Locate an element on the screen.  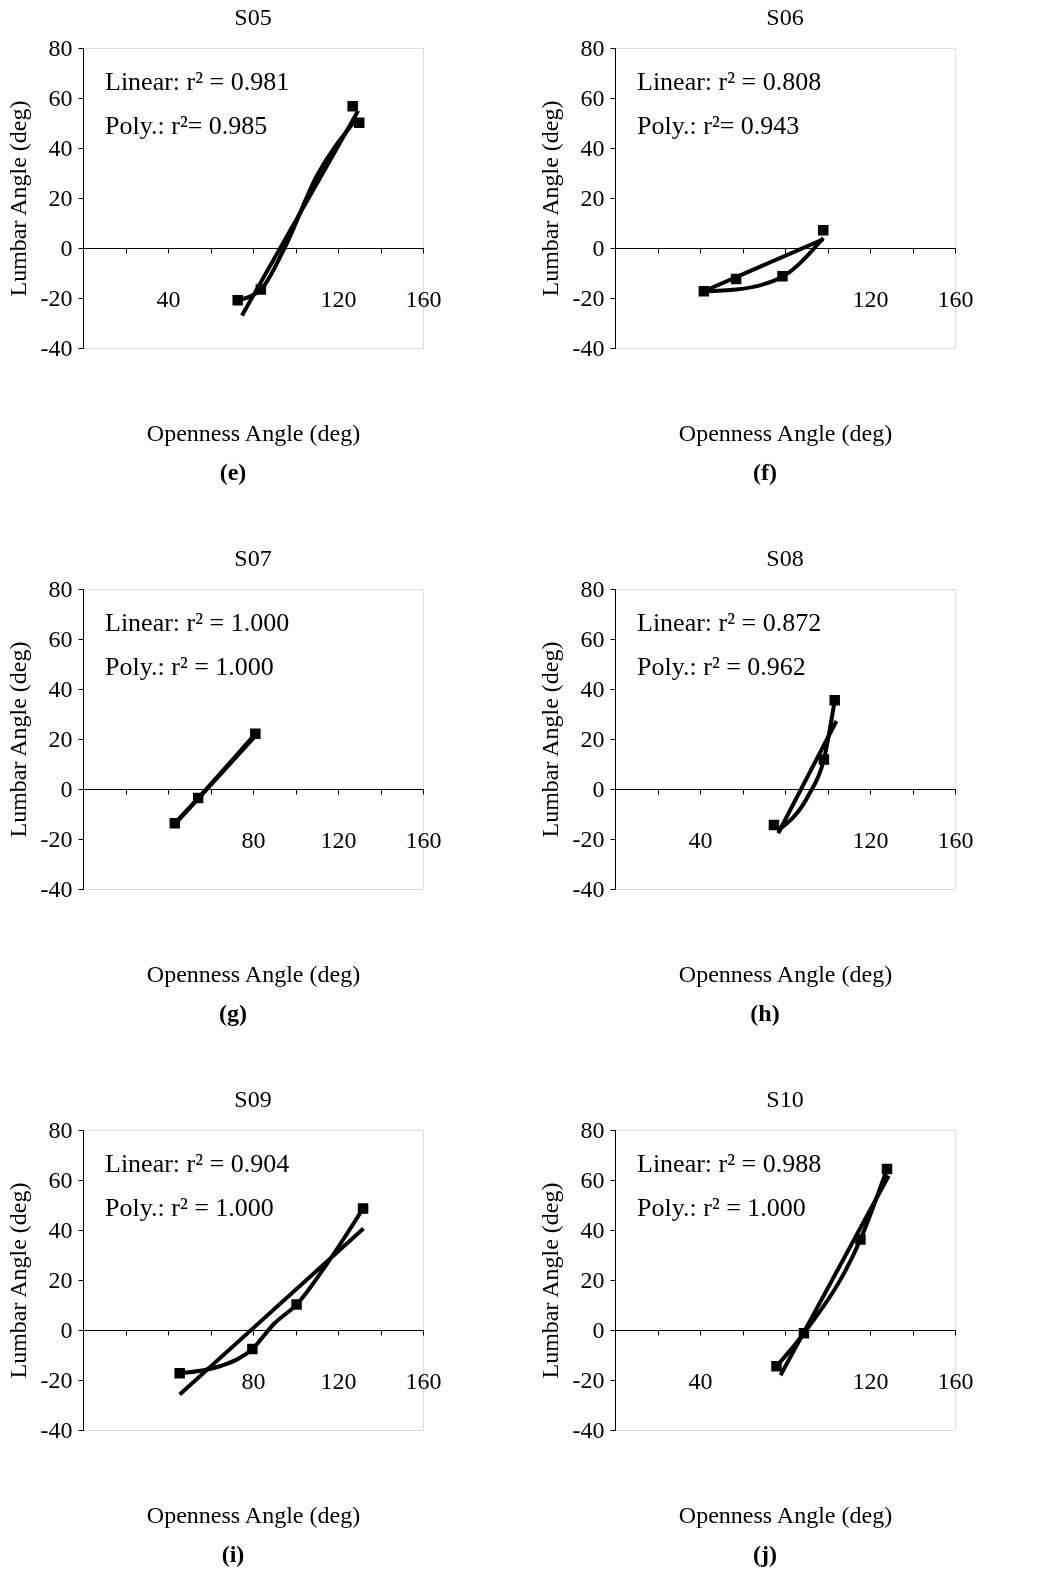
text: (j) is located at coordinates (765, 1554).